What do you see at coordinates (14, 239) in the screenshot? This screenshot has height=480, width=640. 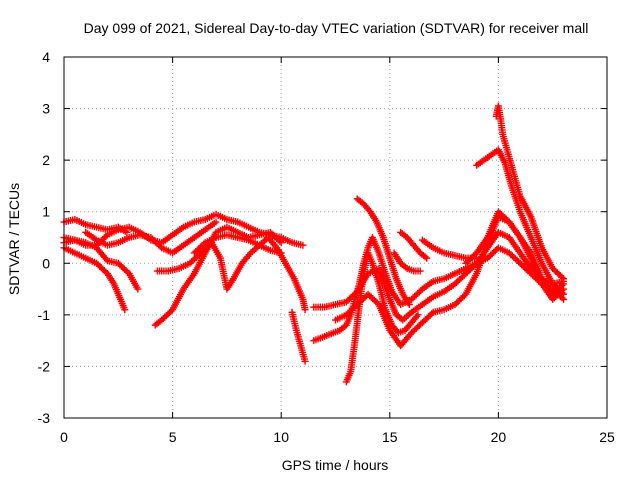 I see `y-axis-label: SDTVAR / TECUs` at bounding box center [14, 239].